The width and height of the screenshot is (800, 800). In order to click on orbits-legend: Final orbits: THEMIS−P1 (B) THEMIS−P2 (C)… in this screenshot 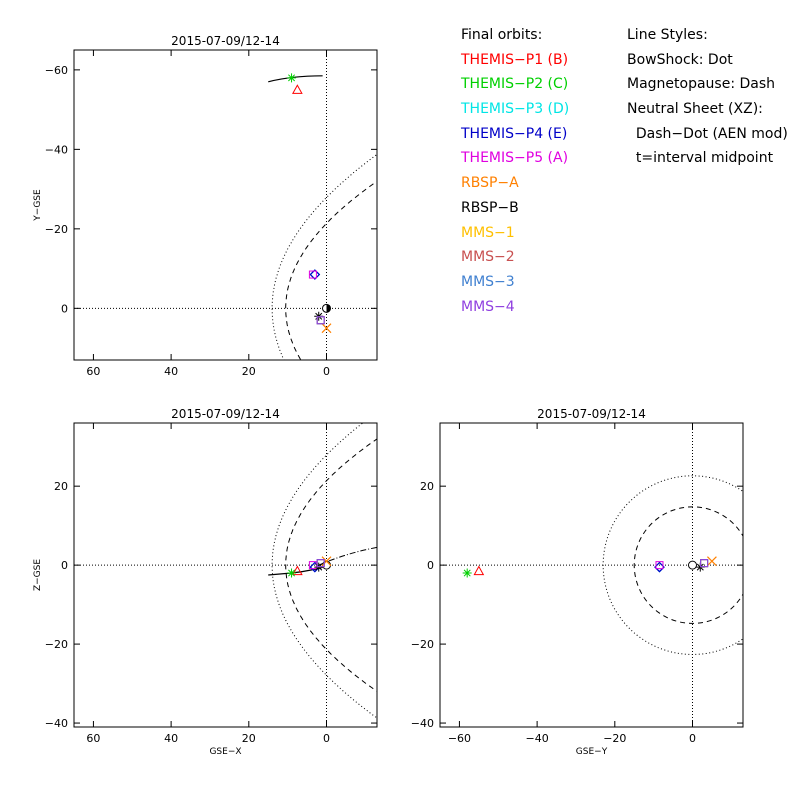, I will do `click(515, 169)`.